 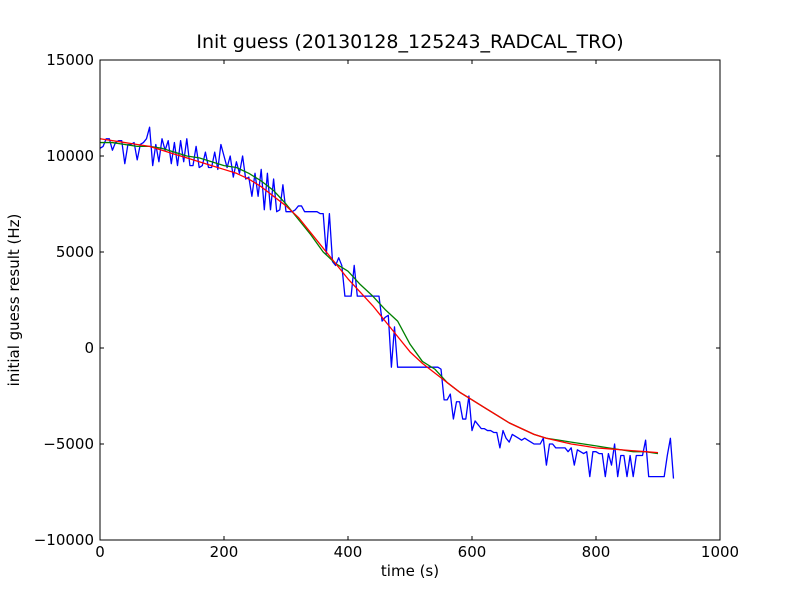 I want to click on x-tick-label: 0, so click(x=100, y=552).